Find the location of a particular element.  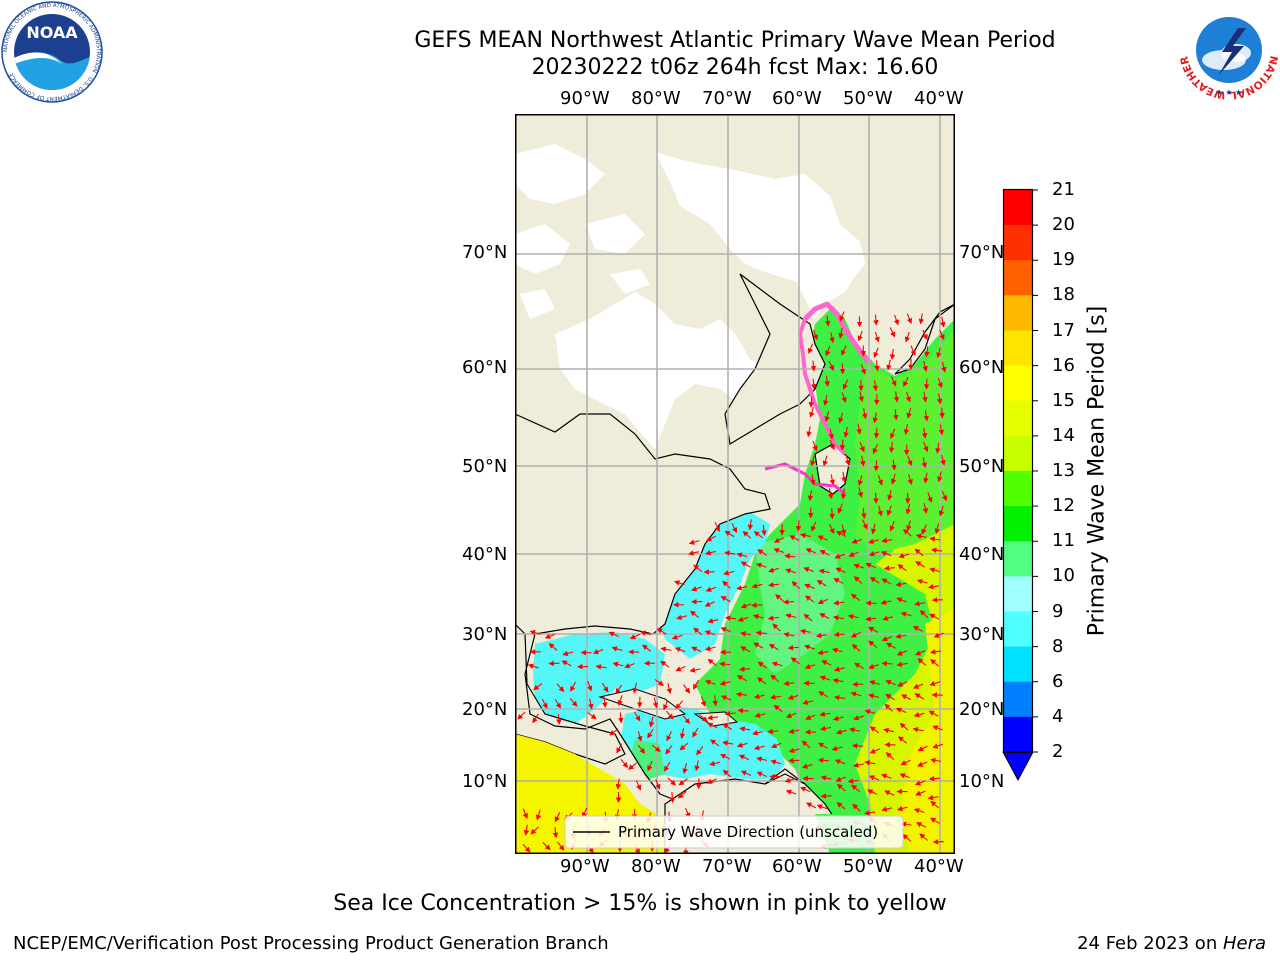

arrow-legend: Primary Wave Direction (unscaled) is located at coordinates (734, 832).